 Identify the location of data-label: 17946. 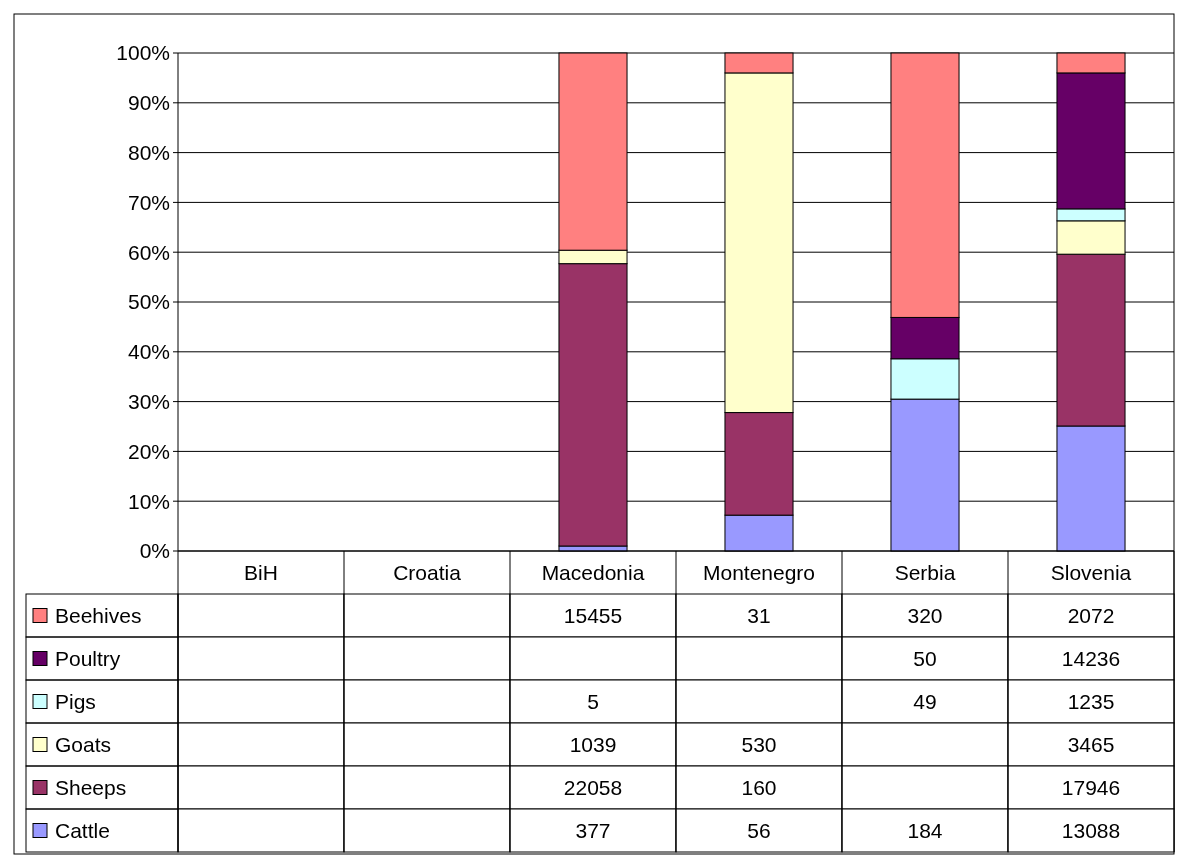
(1091, 787).